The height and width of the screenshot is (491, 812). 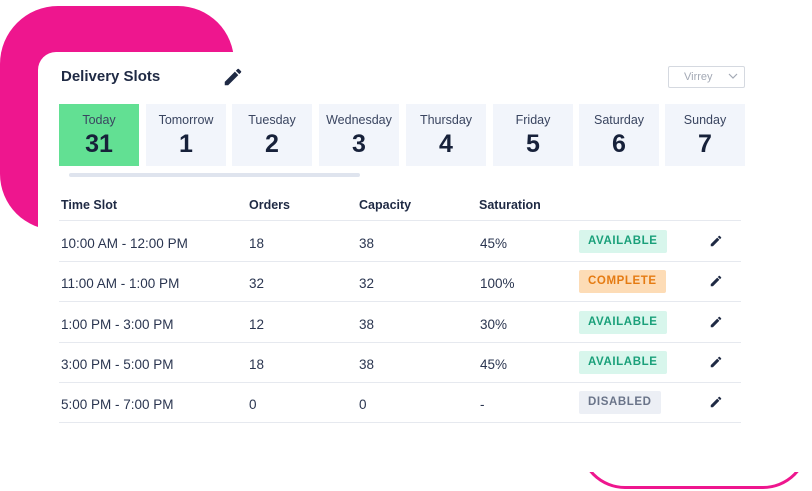 What do you see at coordinates (733, 76) in the screenshot?
I see `chevron-down-icon` at bounding box center [733, 76].